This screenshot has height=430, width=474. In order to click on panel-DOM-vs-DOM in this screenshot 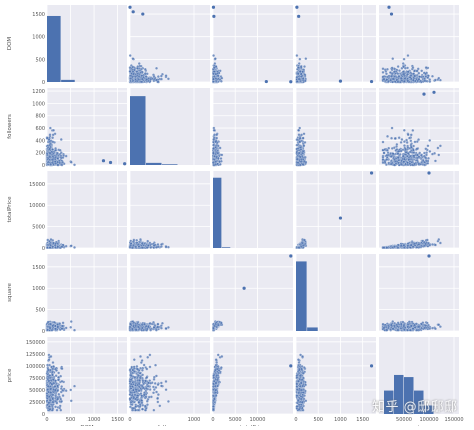, I will do `click(87, 43)`.